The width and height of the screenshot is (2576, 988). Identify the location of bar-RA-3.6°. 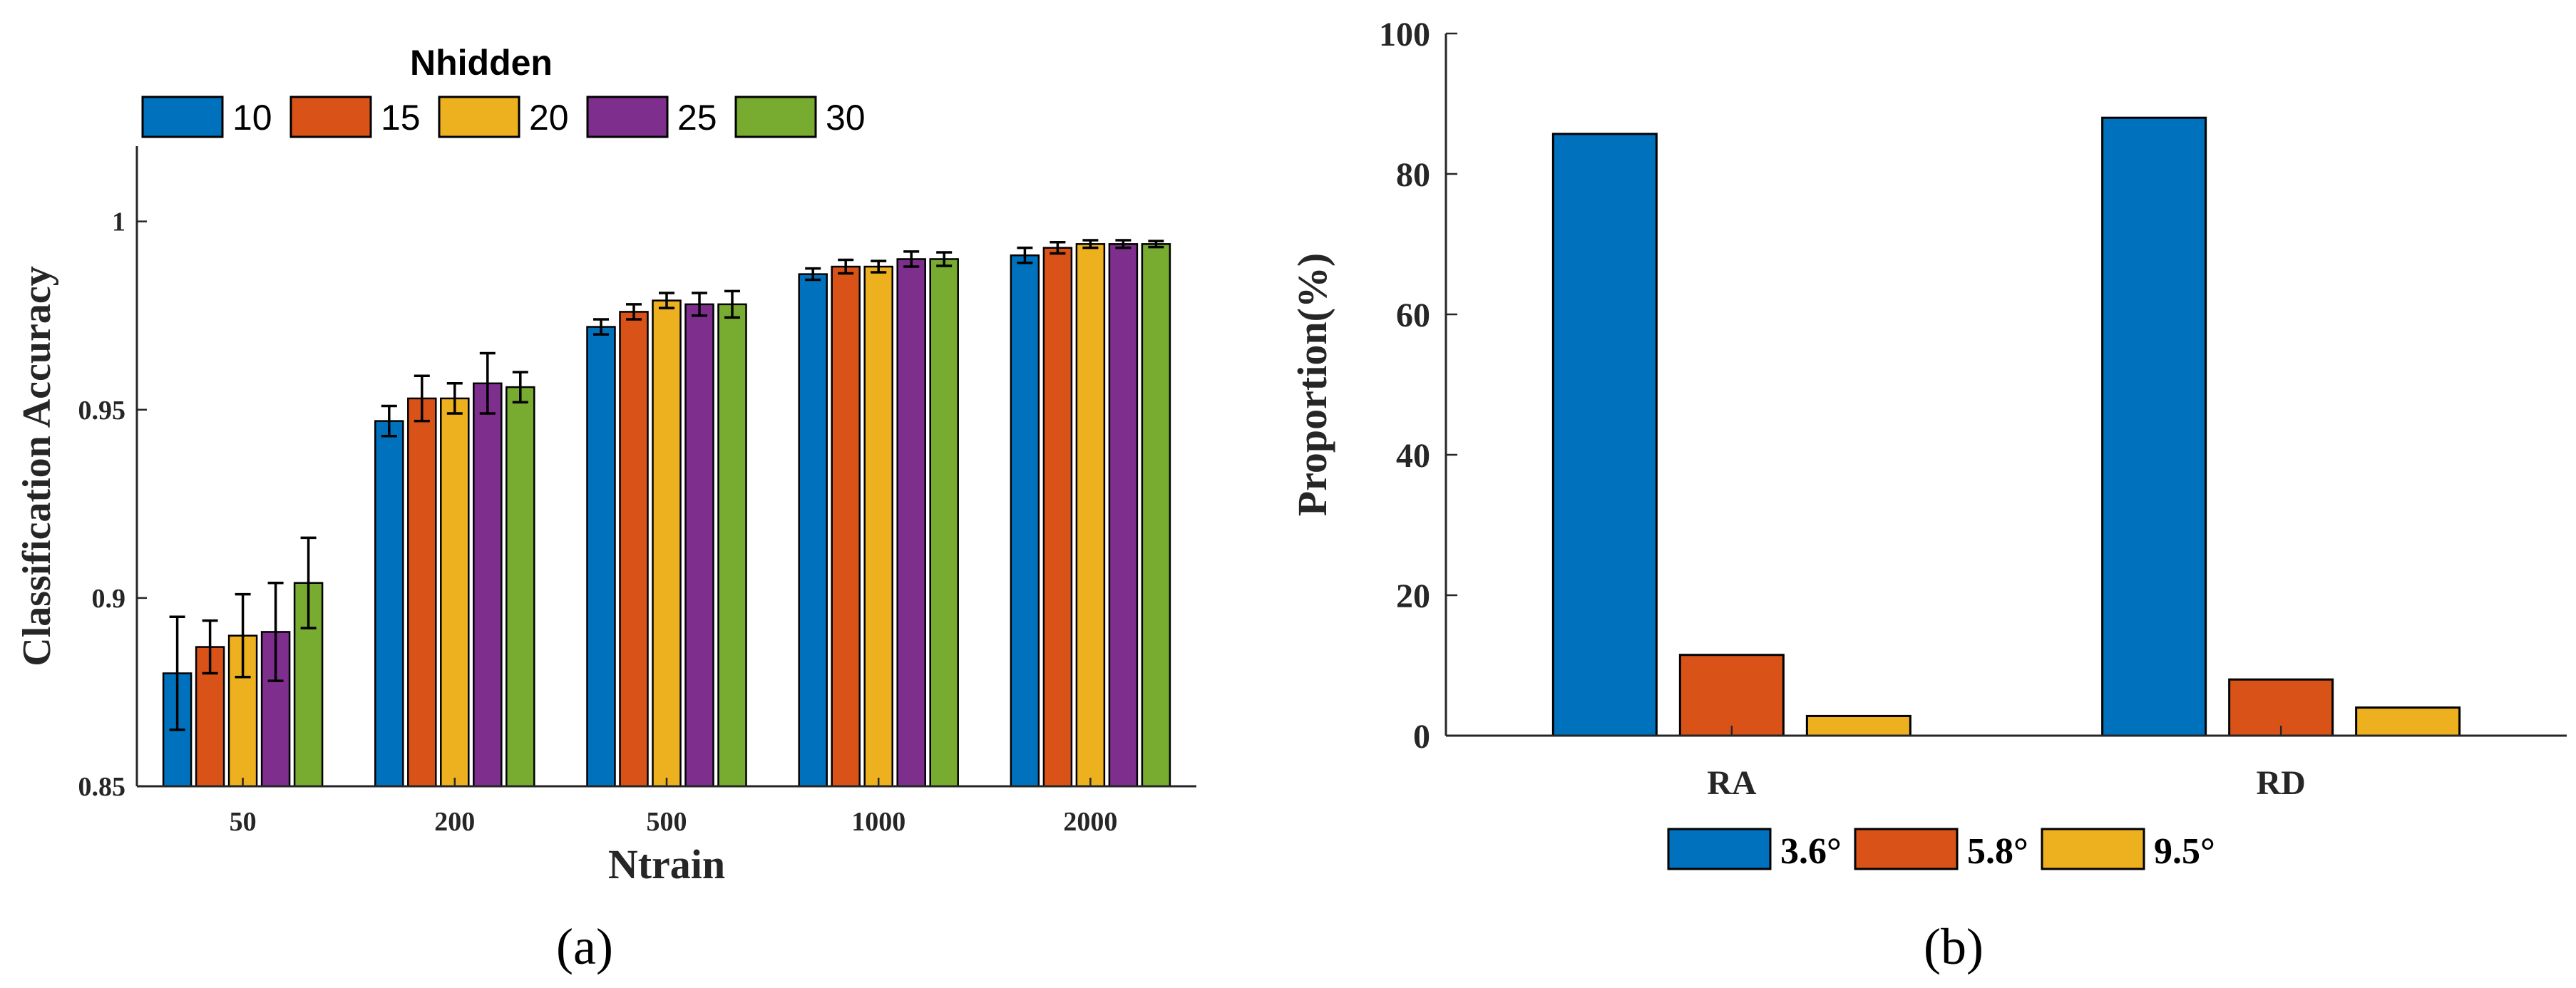
(1604, 435).